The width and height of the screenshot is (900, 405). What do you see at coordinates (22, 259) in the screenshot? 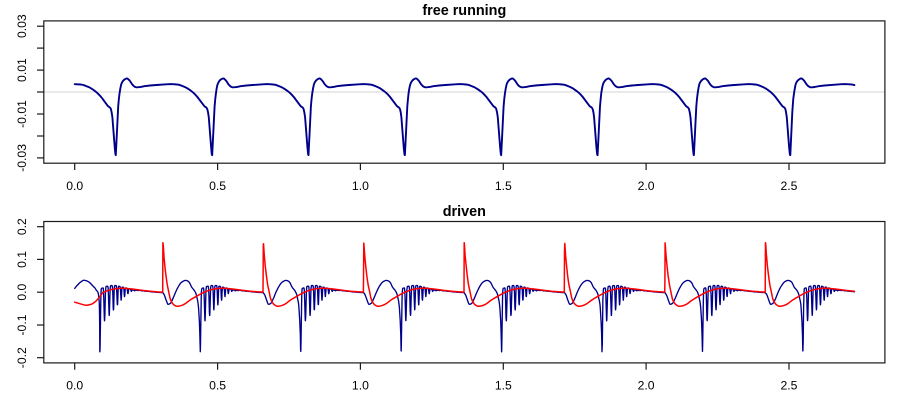
I see `svg-text: 0.1` at bounding box center [22, 259].